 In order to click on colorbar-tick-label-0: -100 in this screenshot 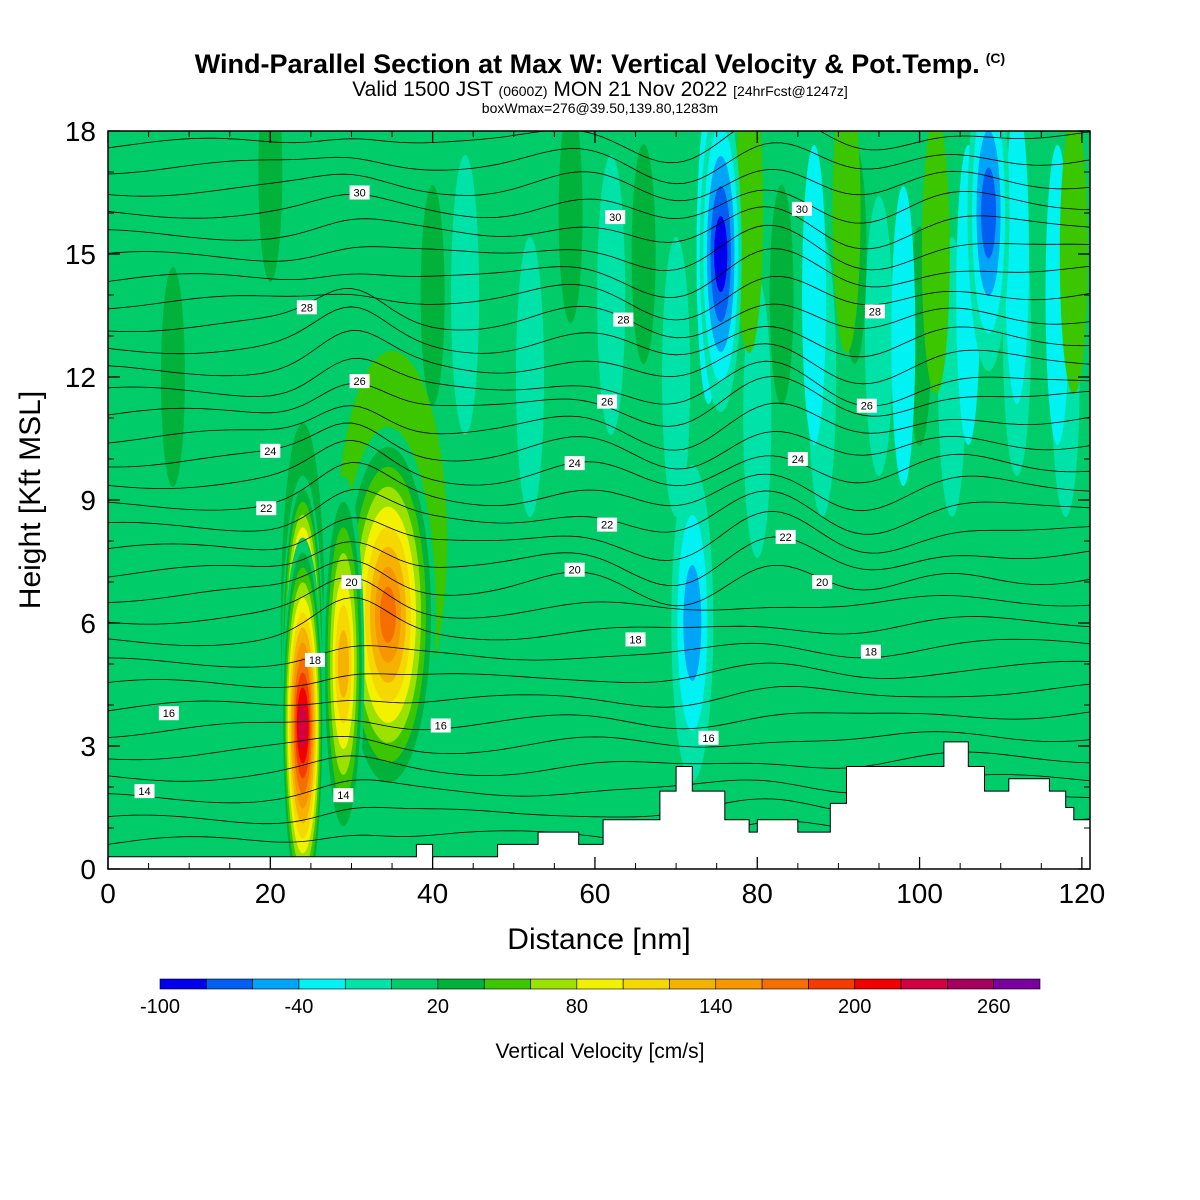, I will do `click(160, 1007)`.